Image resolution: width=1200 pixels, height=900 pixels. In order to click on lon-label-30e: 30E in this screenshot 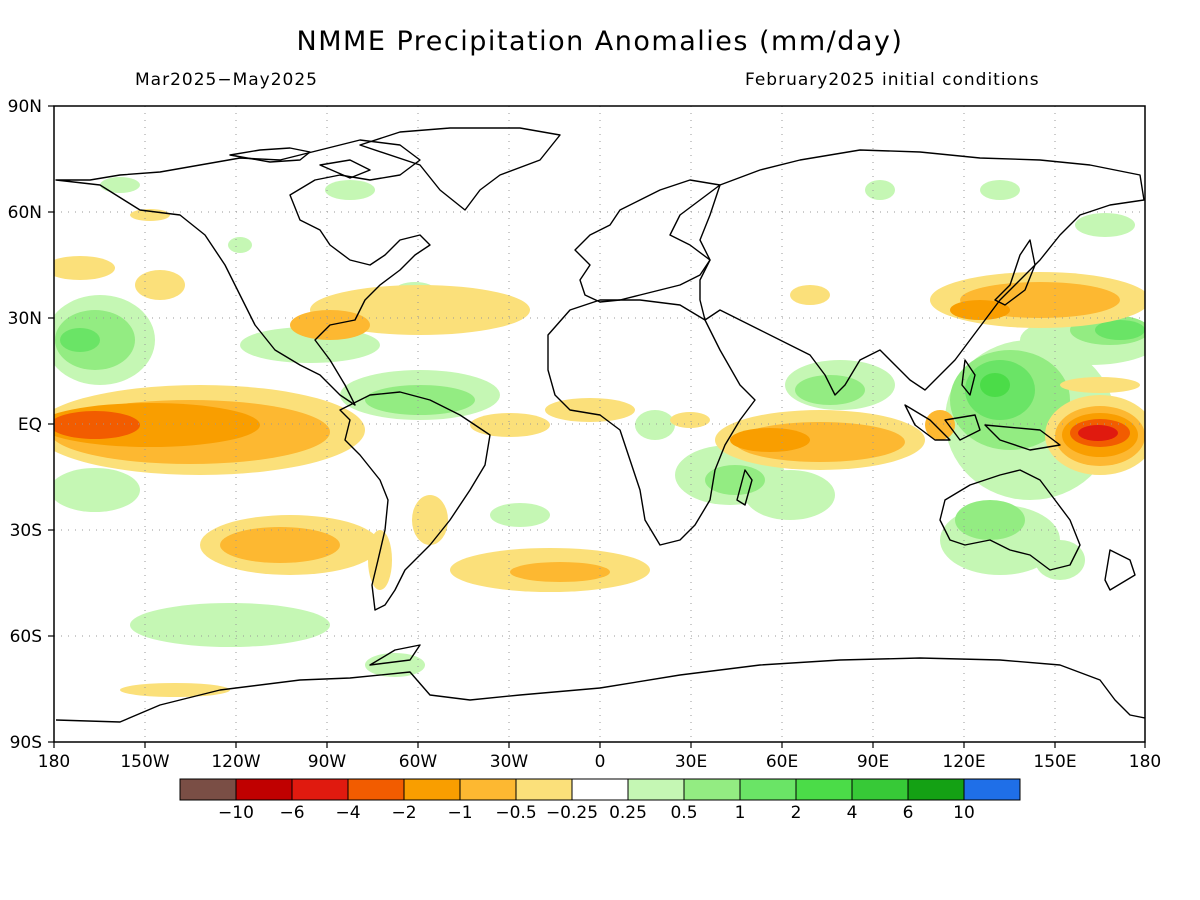, I will do `click(691, 762)`.